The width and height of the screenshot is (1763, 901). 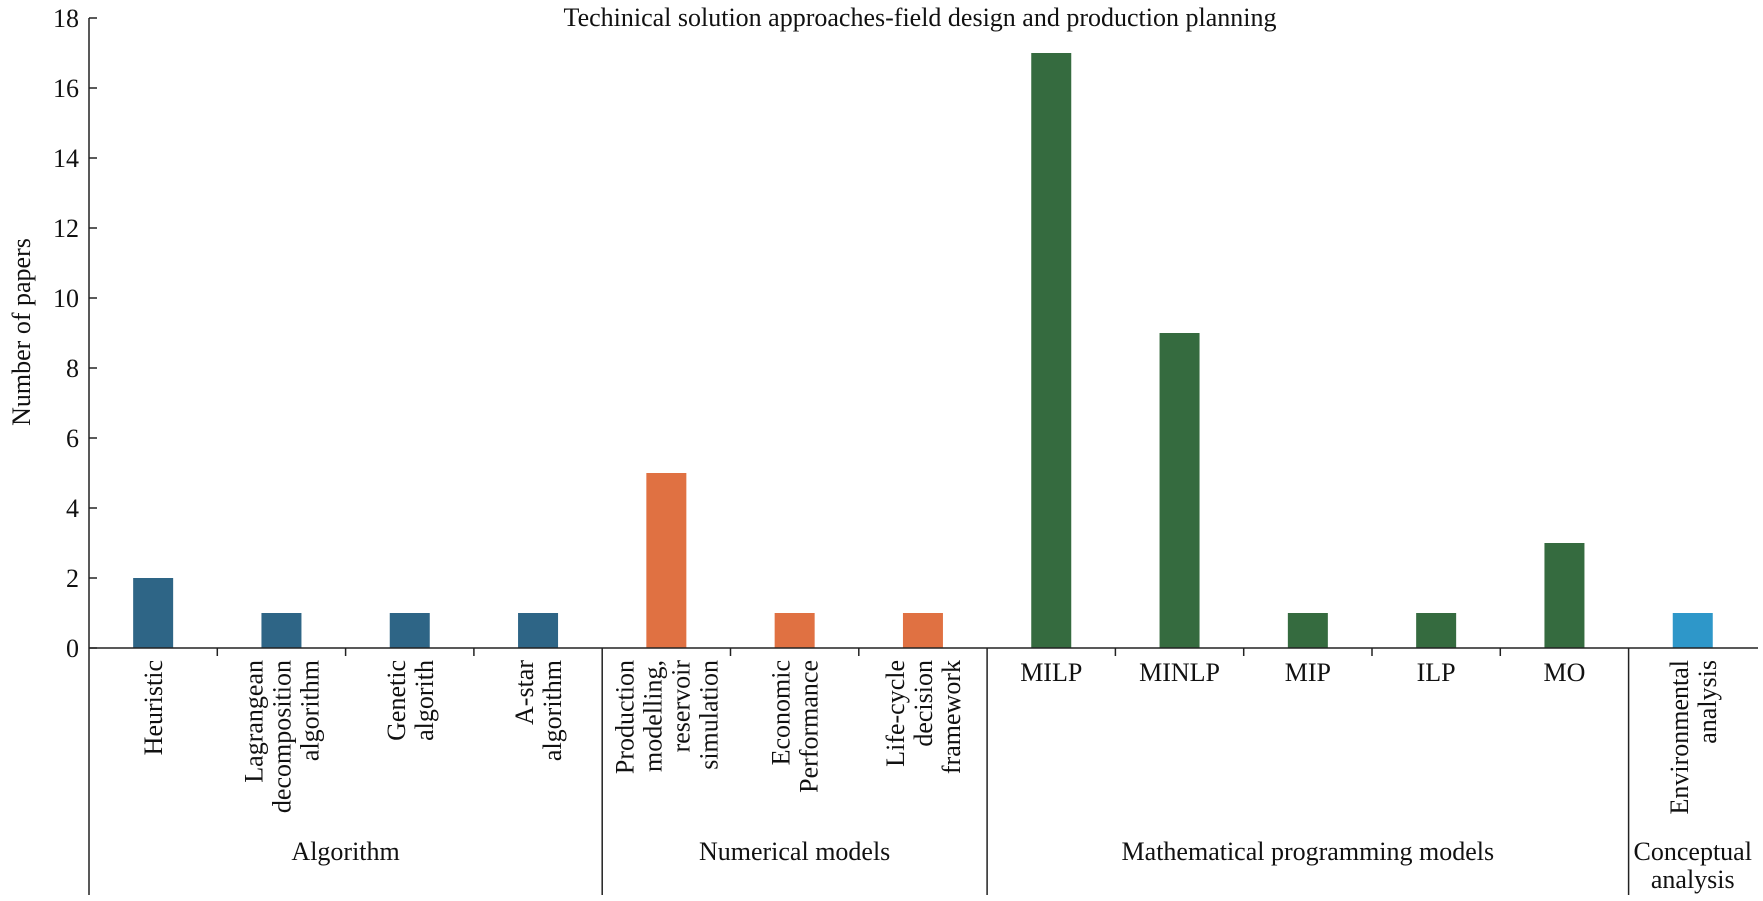 What do you see at coordinates (794, 851) in the screenshot?
I see `group-label-numerical-models: Numerical models` at bounding box center [794, 851].